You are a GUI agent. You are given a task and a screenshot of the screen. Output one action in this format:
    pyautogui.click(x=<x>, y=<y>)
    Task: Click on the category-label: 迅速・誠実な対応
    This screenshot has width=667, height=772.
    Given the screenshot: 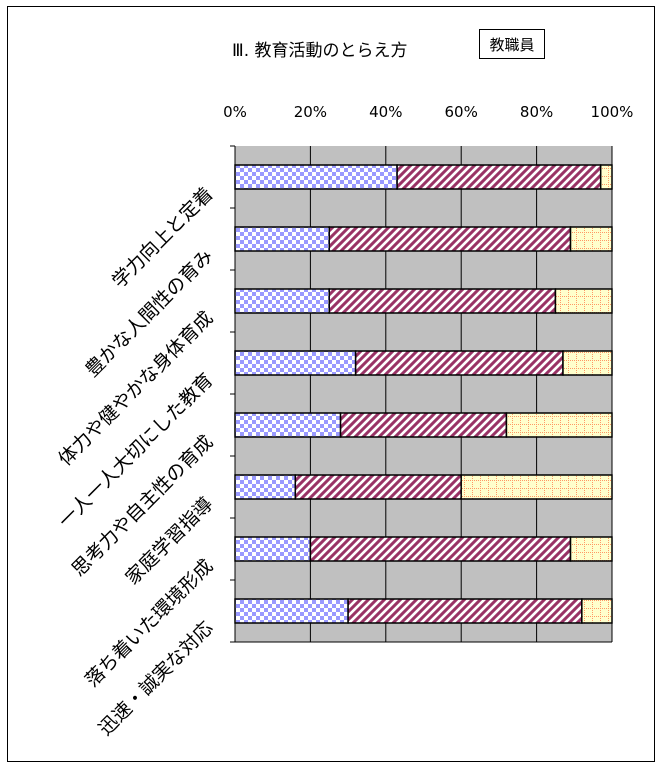 What is the action you would take?
    pyautogui.click(x=155, y=678)
    